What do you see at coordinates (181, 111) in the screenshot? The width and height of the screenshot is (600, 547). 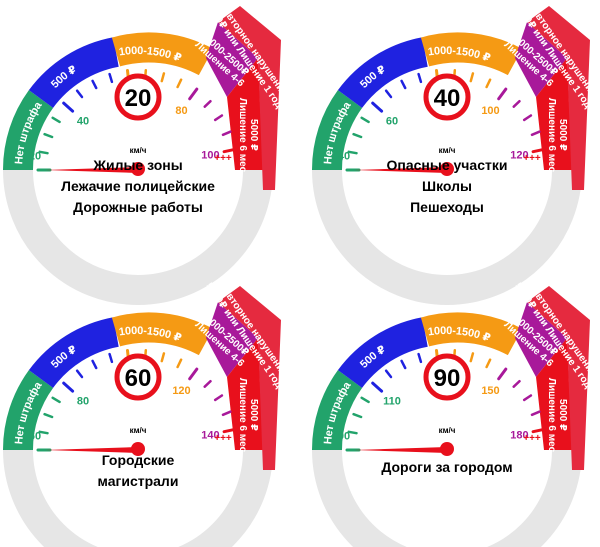 I see `gauge-tick-label: 80` at bounding box center [181, 111].